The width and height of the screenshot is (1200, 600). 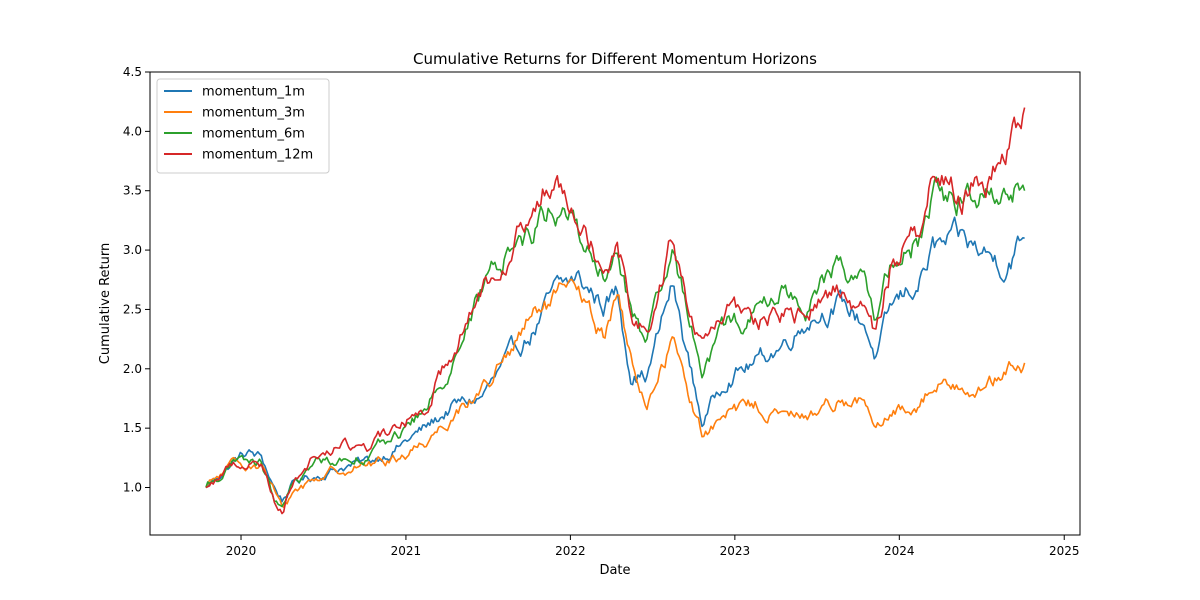 I want to click on legend-box, so click(x=243, y=126).